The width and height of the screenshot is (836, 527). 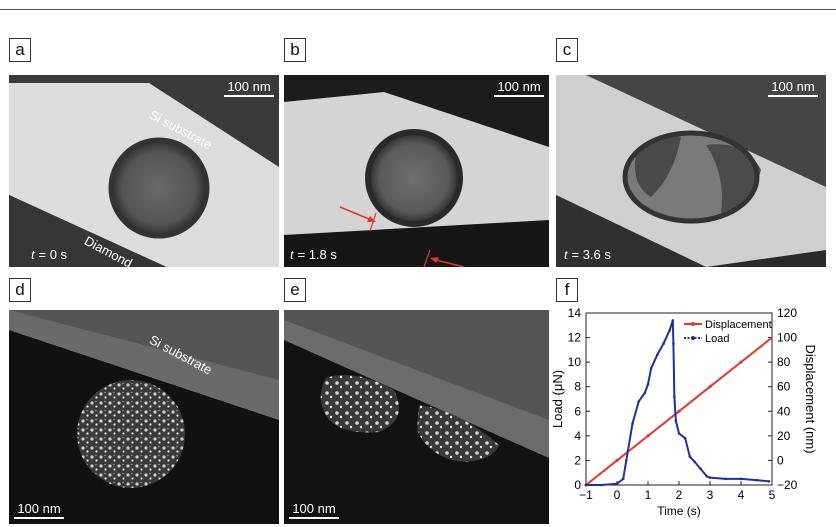 I want to click on scale-bar-d: 100 nm, so click(x=39, y=510).